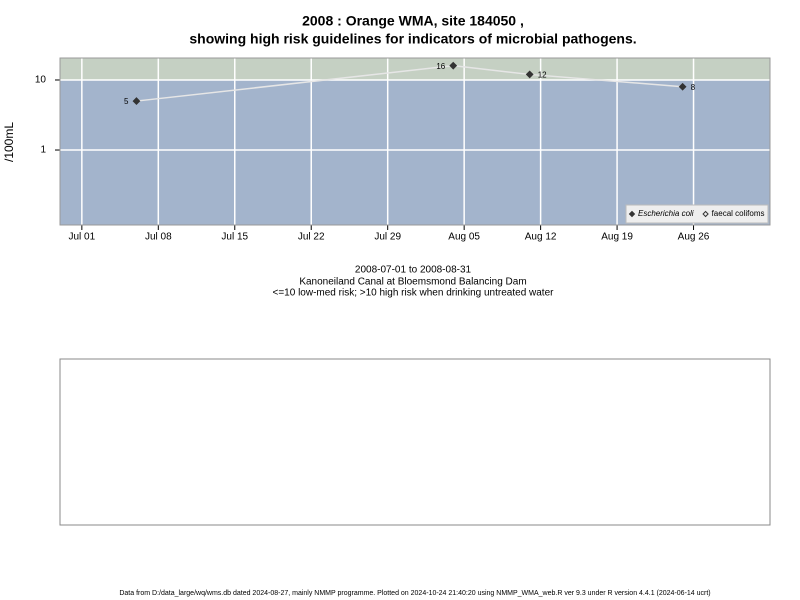 The height and width of the screenshot is (600, 800). Describe the element at coordinates (617, 237) in the screenshot. I see `x-tick-label: Aug 19` at that location.